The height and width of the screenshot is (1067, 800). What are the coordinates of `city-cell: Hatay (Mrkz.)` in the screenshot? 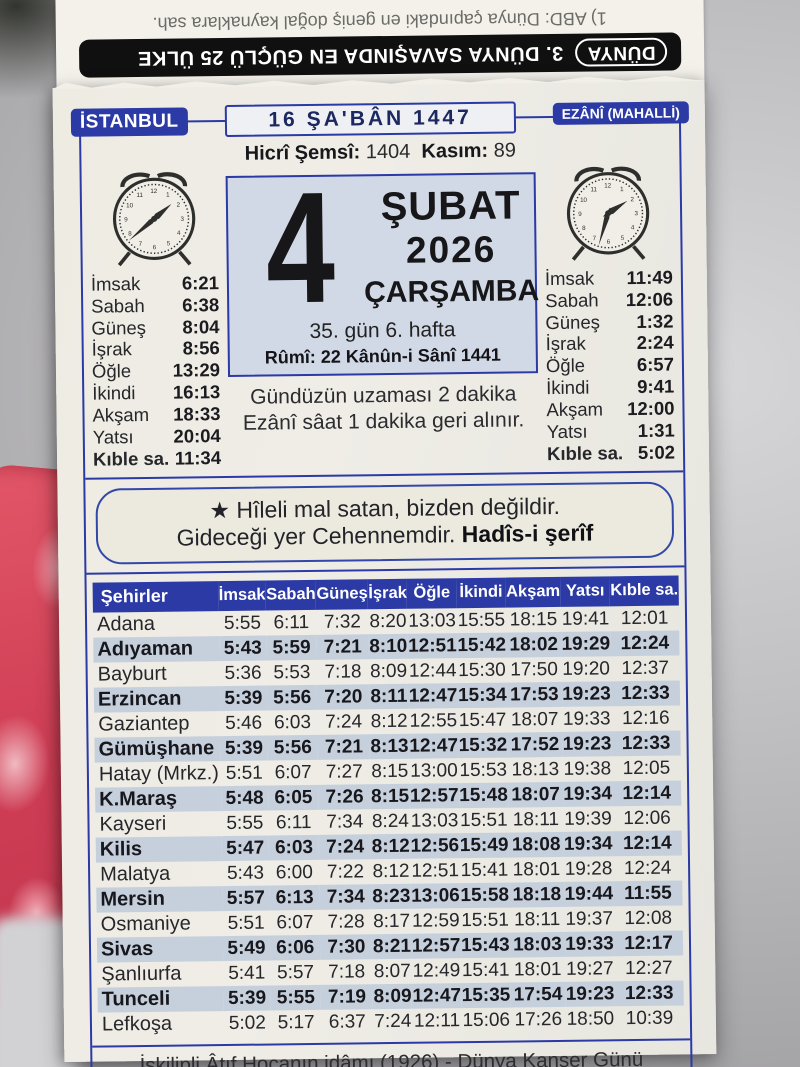 It's located at (159, 774).